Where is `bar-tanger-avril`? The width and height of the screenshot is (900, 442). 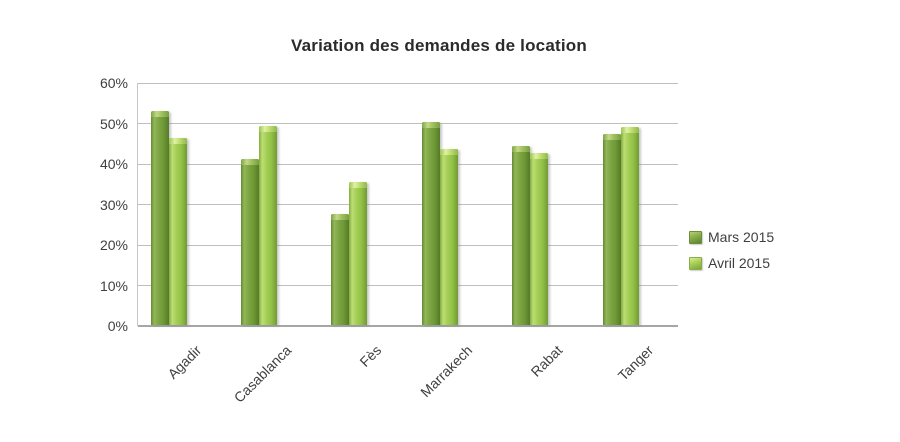
bar-tanger-avril is located at coordinates (629, 225).